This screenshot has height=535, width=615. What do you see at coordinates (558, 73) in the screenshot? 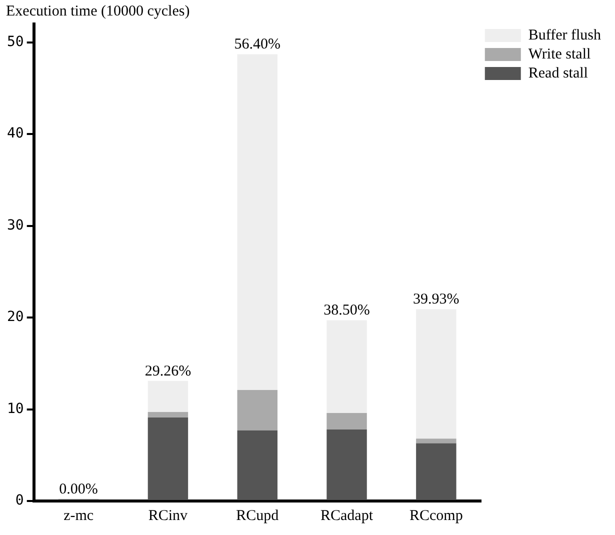
I see `legend-label: Read stall` at bounding box center [558, 73].